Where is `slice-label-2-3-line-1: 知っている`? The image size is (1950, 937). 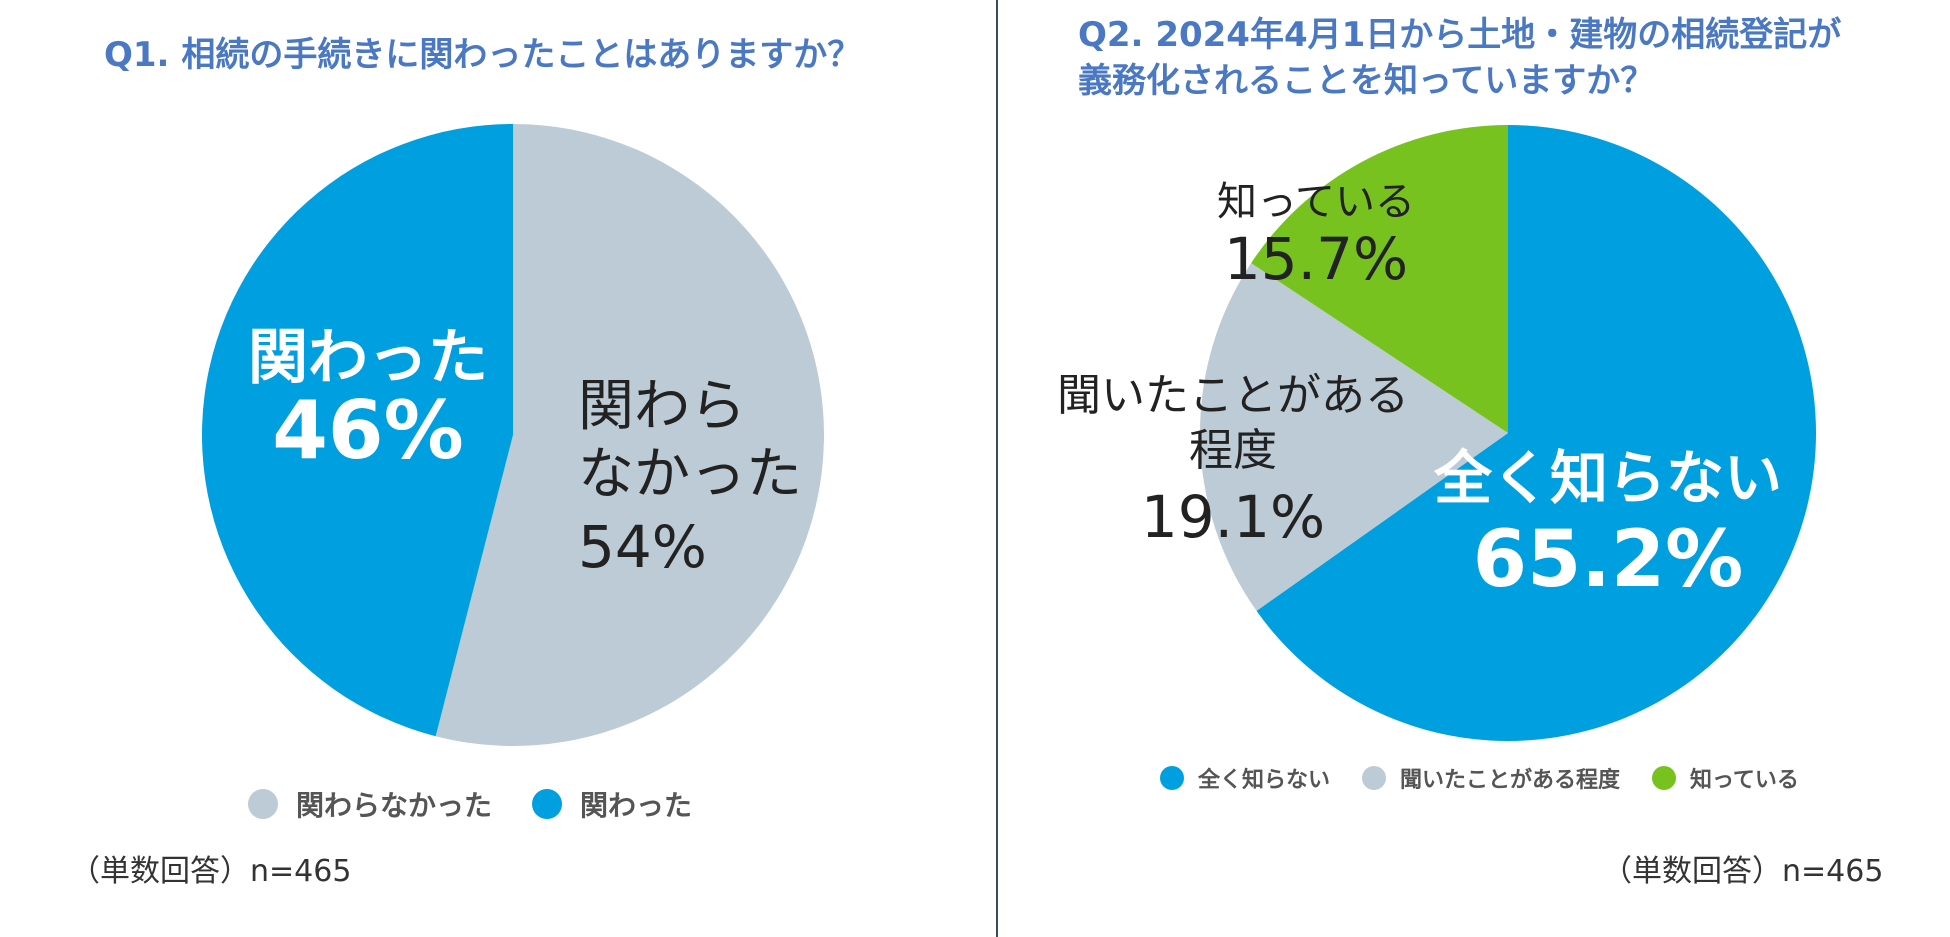
slice-label-2-3-line-1: 知っている is located at coordinates (1316, 202).